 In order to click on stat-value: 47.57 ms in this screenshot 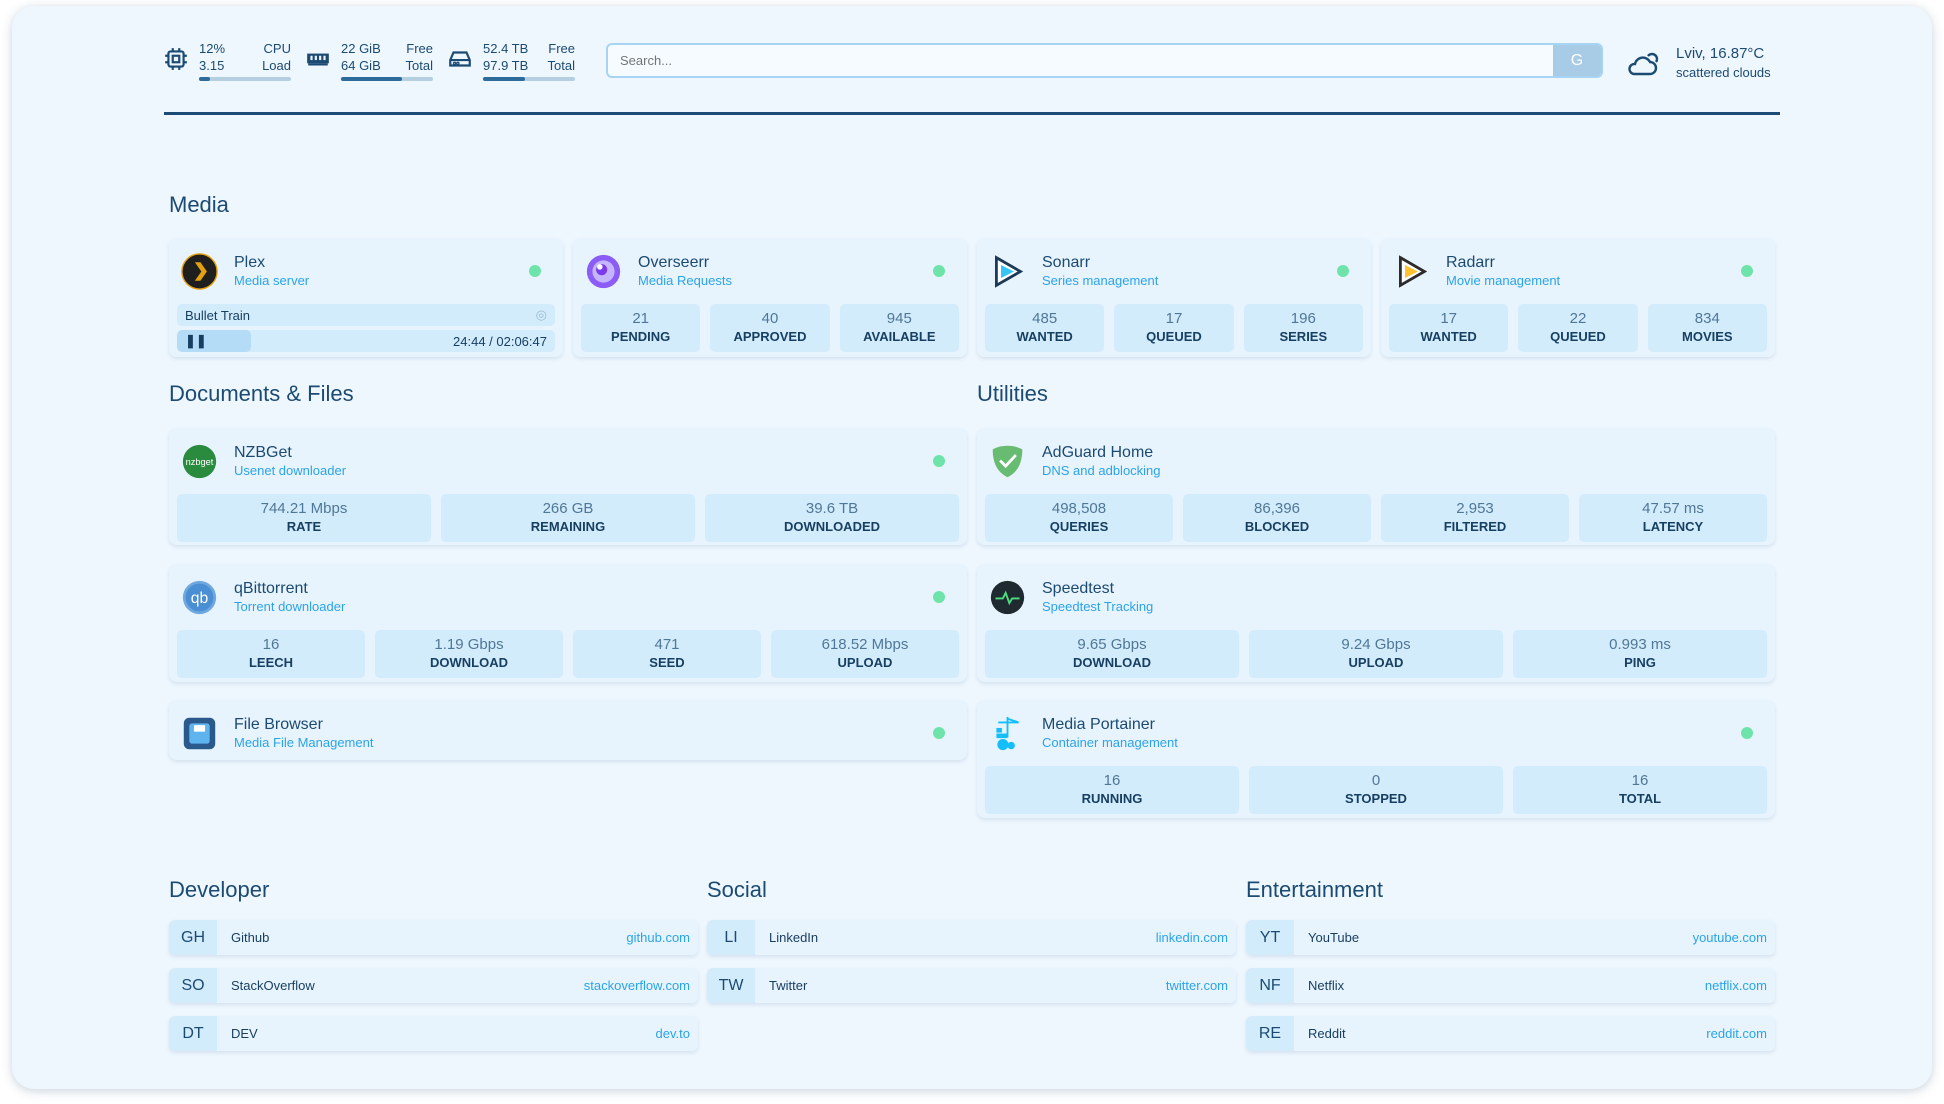, I will do `click(1673, 508)`.